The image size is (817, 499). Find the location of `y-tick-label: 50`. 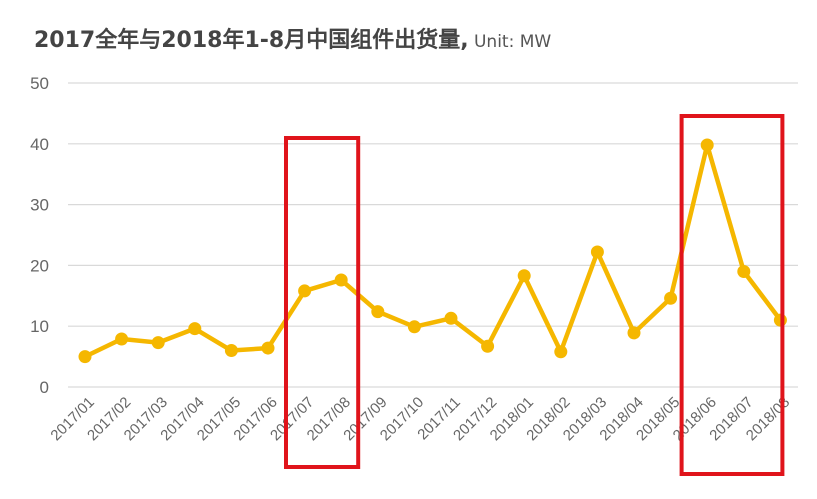

y-tick-label: 50 is located at coordinates (39, 83).